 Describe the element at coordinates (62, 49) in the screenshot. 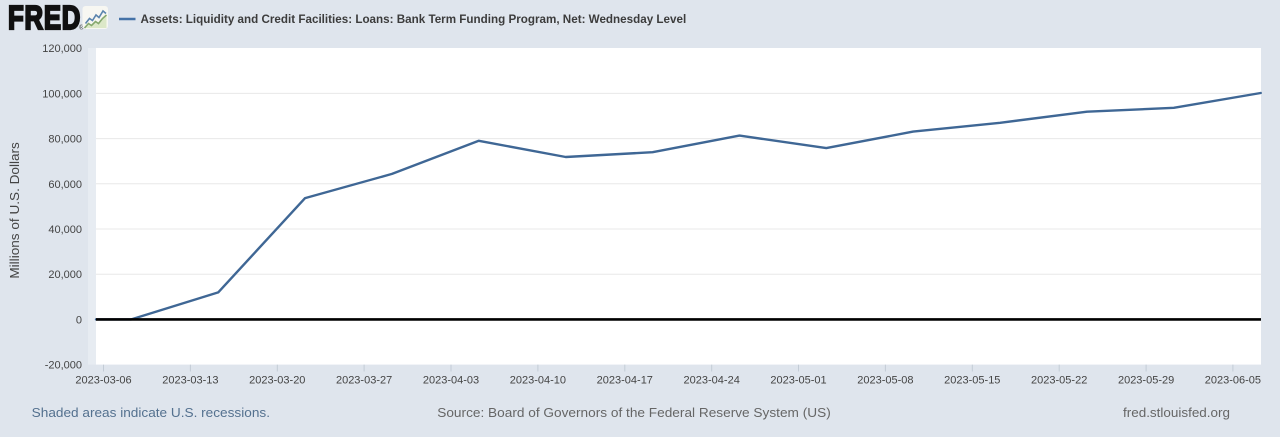

I see `svg-text: 120,000` at that location.